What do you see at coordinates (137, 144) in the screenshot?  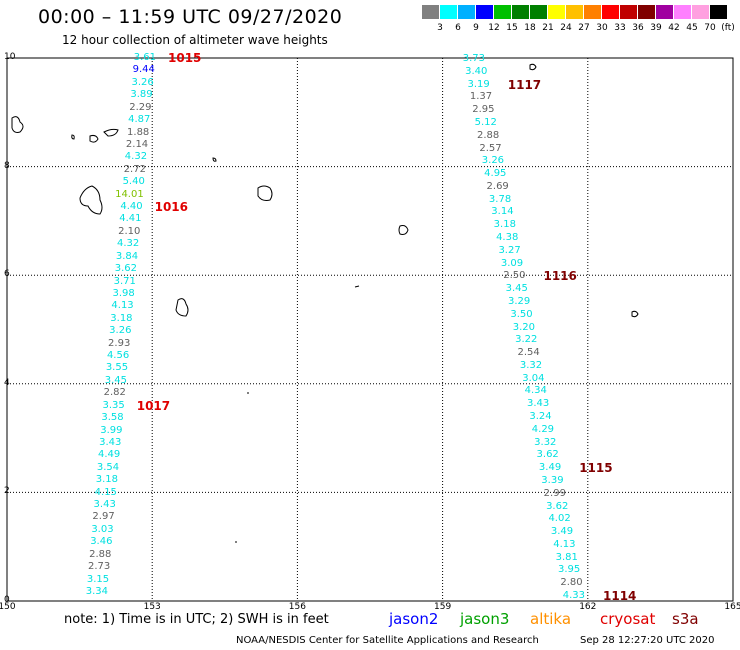 I see `wave-height-value: 2.14` at bounding box center [137, 144].